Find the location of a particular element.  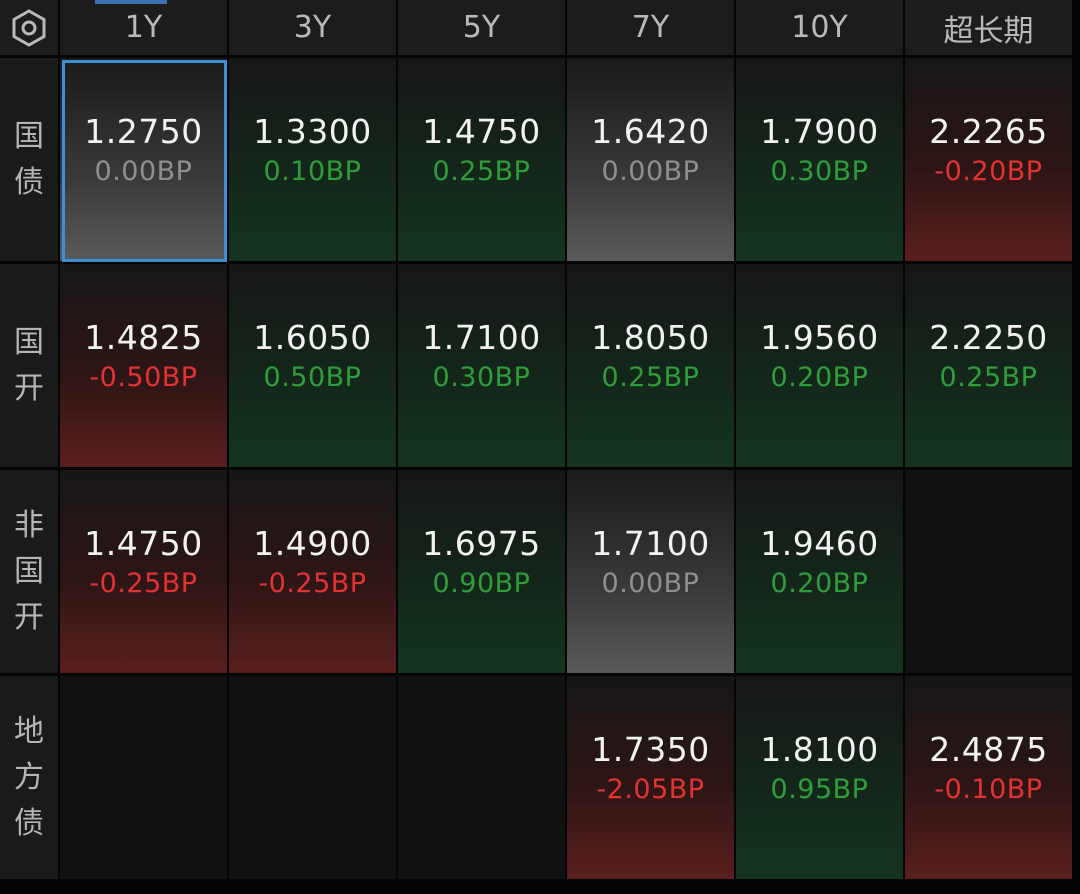

change-value: -2.05BP is located at coordinates (650, 789).